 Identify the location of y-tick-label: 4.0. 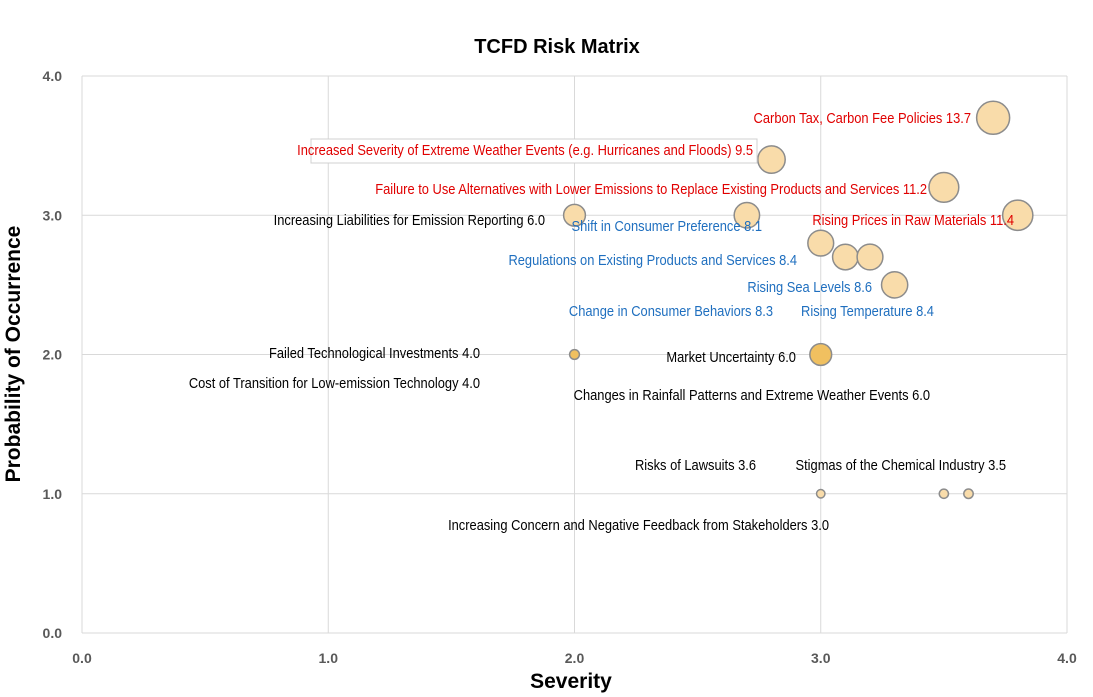
(53, 76).